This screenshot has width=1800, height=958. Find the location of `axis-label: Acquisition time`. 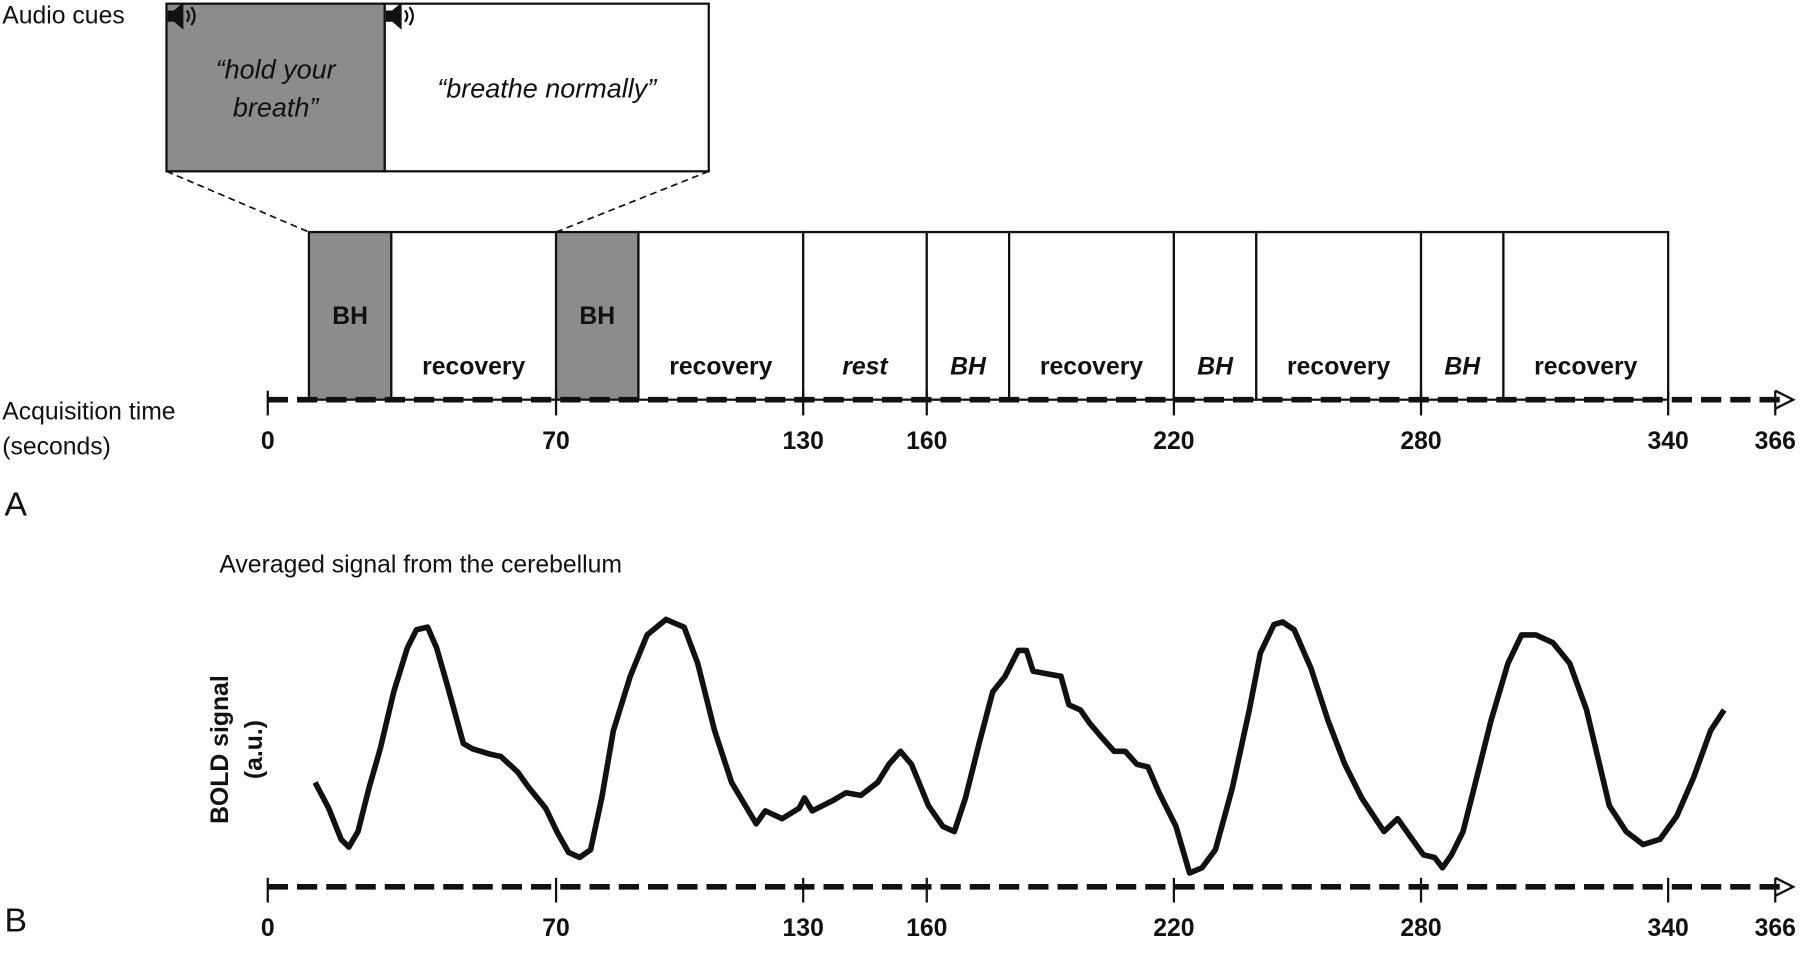

axis-label: Acquisition time is located at coordinates (88, 412).